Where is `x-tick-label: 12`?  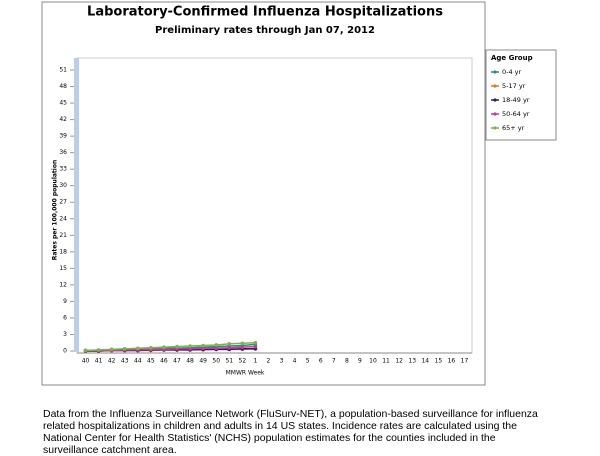
x-tick-label: 12 is located at coordinates (399, 361).